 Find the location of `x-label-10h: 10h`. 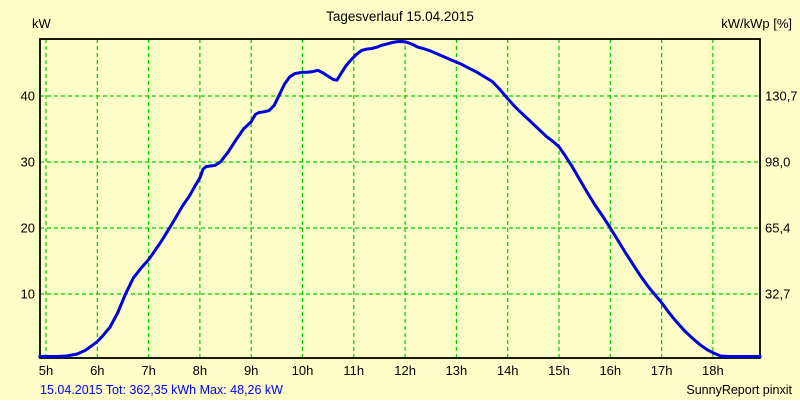

x-label-10h: 10h is located at coordinates (303, 370).